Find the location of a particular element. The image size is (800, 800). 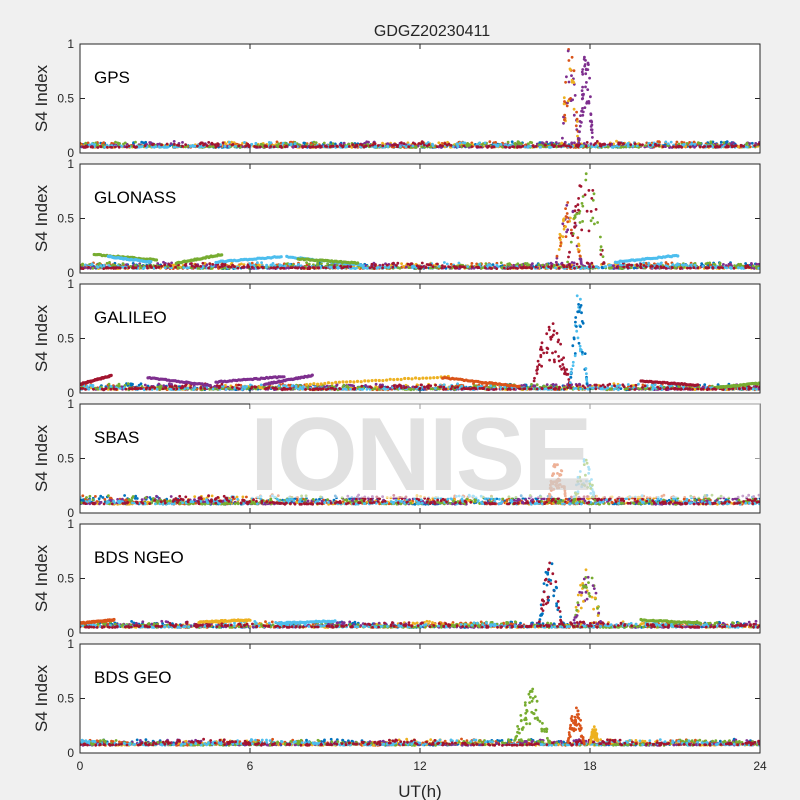

y-tick-label: 1 is located at coordinates (70, 164).